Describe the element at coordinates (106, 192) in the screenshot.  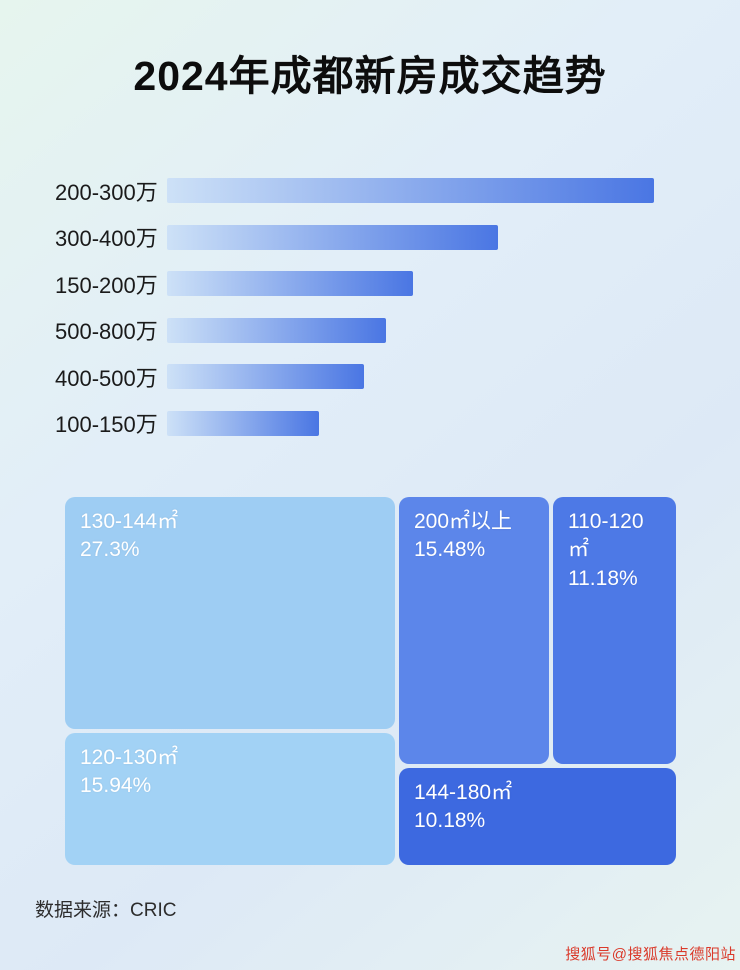
I see `bar-category-label: 200-300万` at that location.